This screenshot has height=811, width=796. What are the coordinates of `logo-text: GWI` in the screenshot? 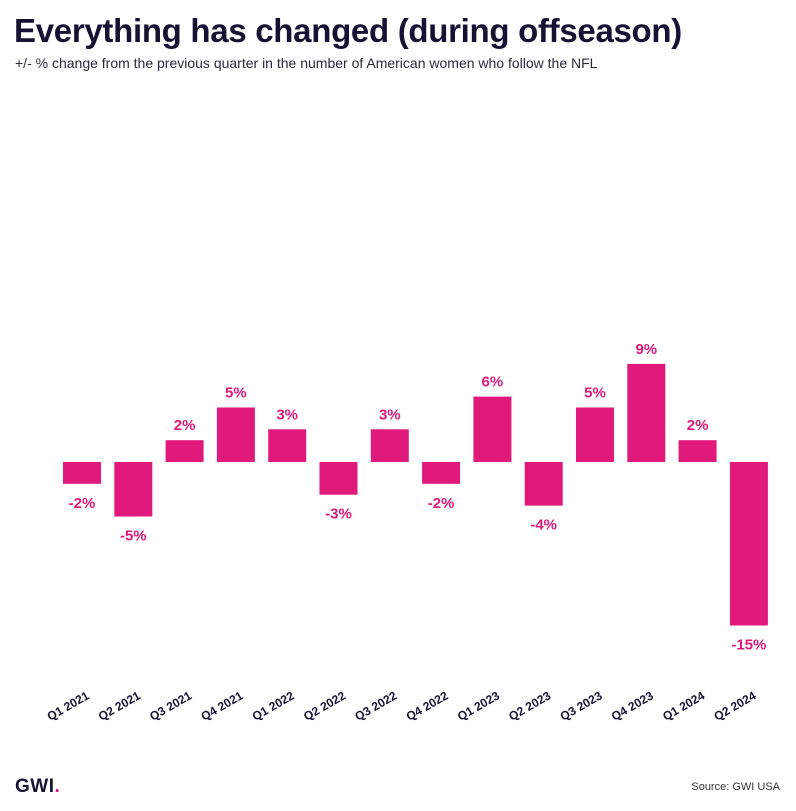 It's located at (35, 786).